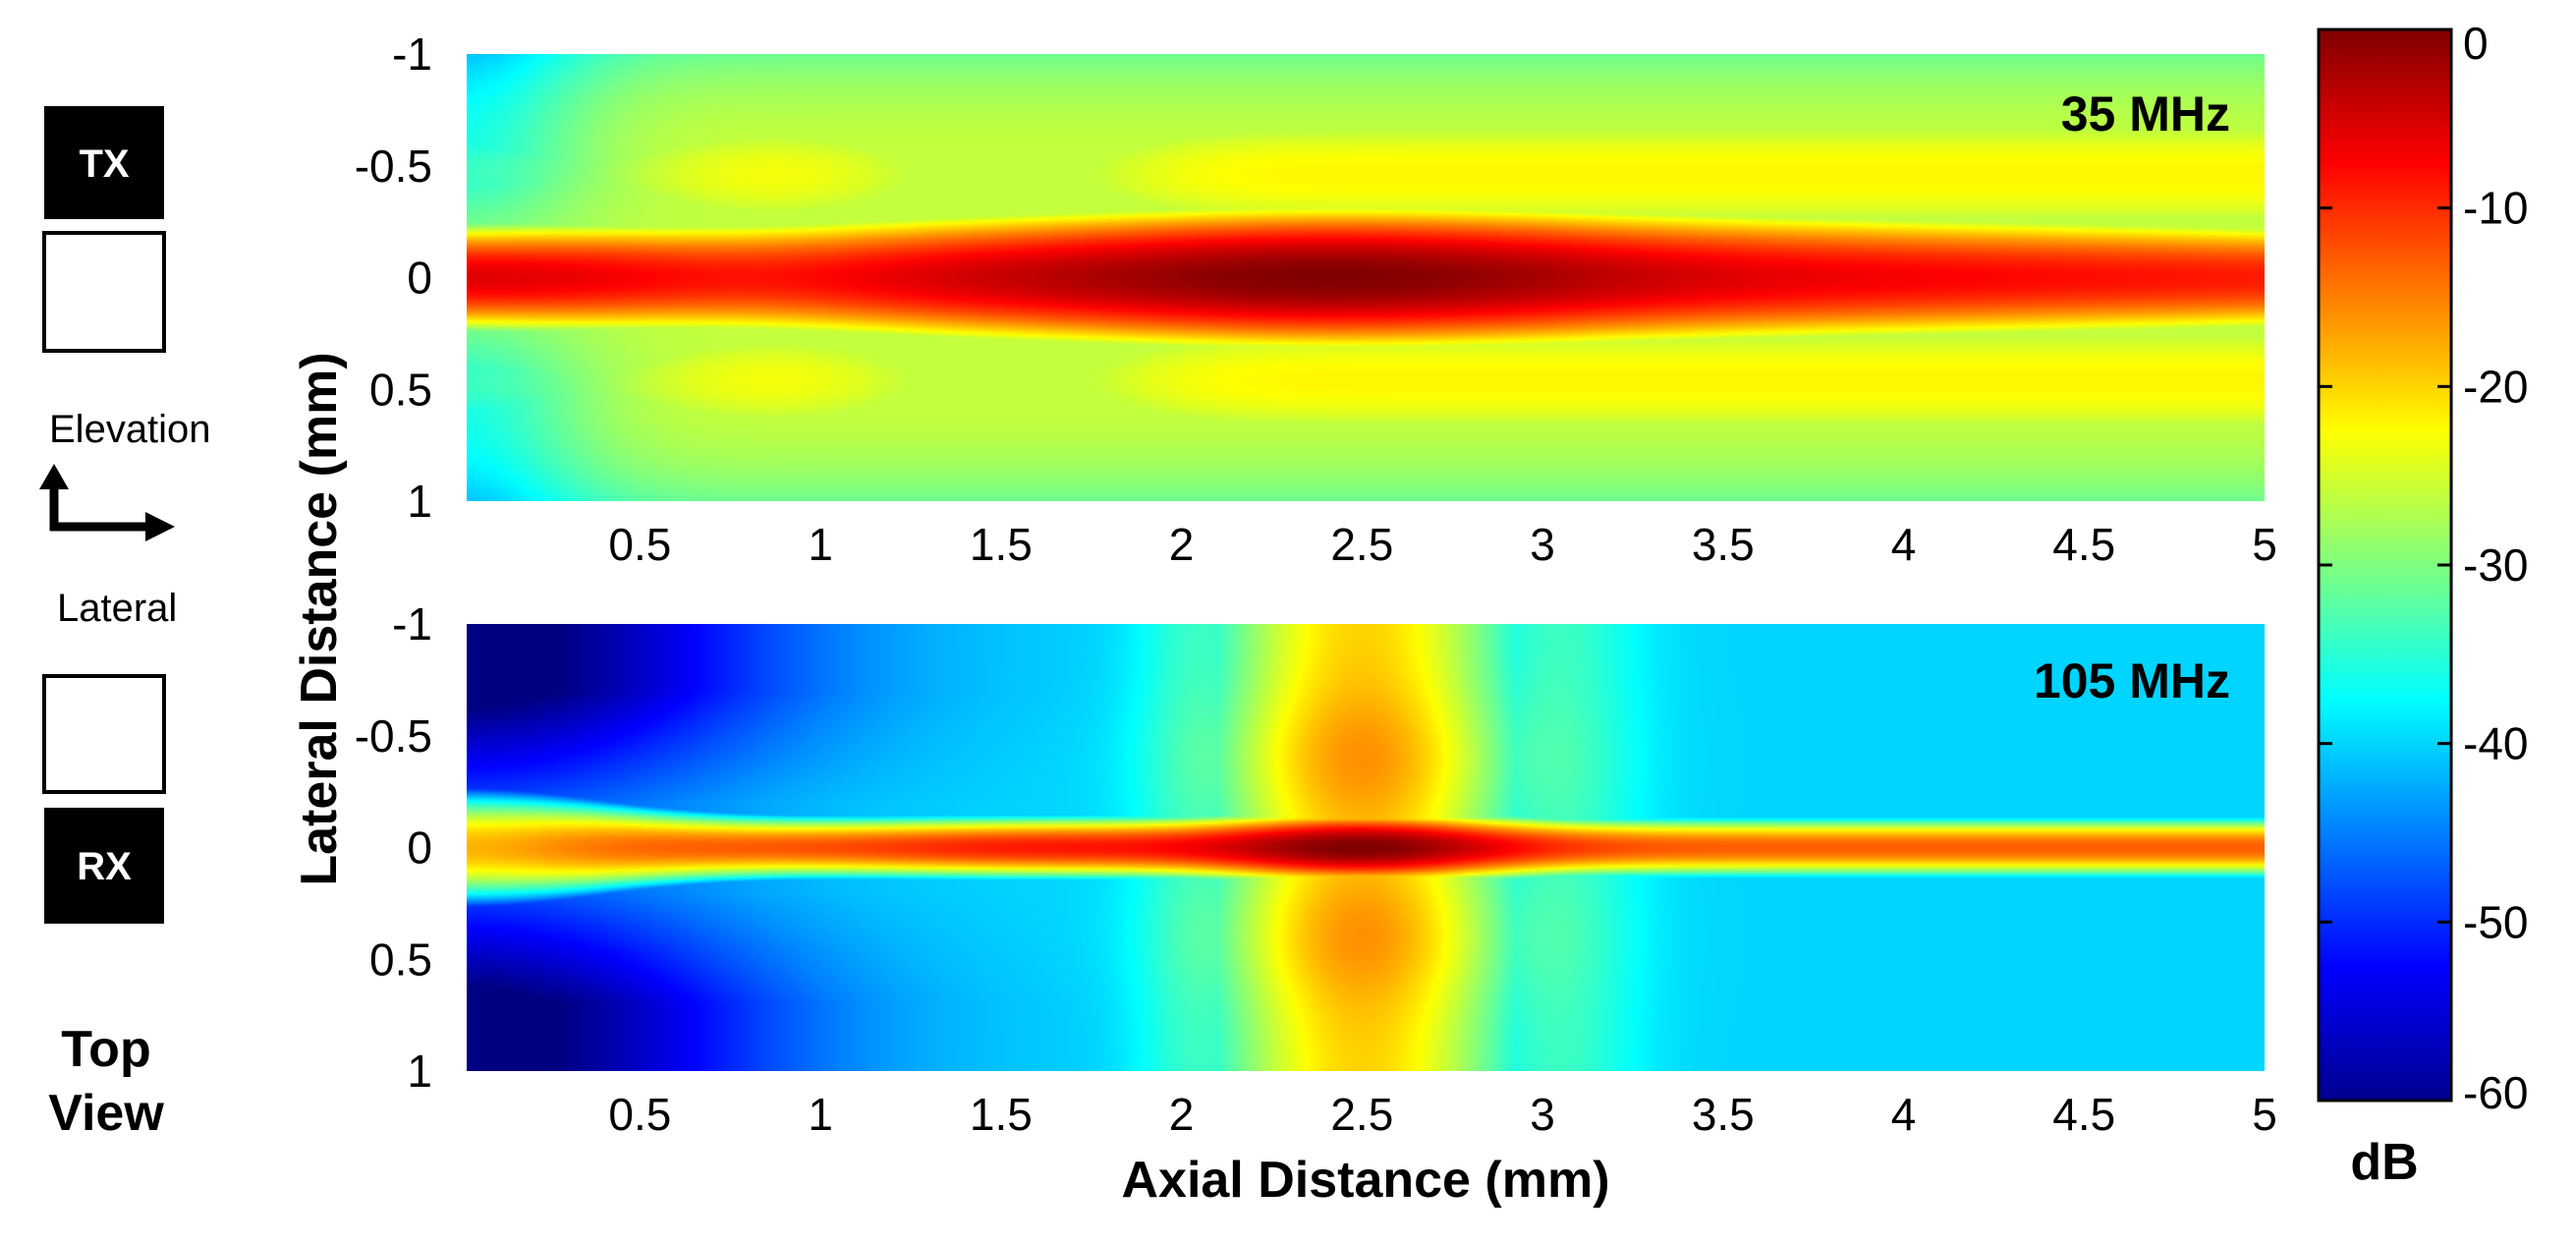  I want to click on tx-label: TX, so click(104, 164).